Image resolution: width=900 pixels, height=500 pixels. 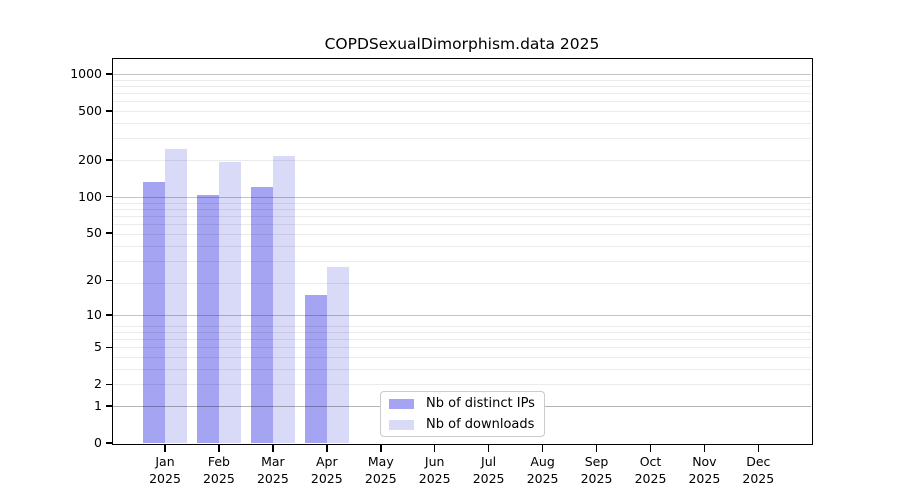 What do you see at coordinates (462, 44) in the screenshot?
I see `chart-title: COPDSexualDimorphism.data 2025` at bounding box center [462, 44].